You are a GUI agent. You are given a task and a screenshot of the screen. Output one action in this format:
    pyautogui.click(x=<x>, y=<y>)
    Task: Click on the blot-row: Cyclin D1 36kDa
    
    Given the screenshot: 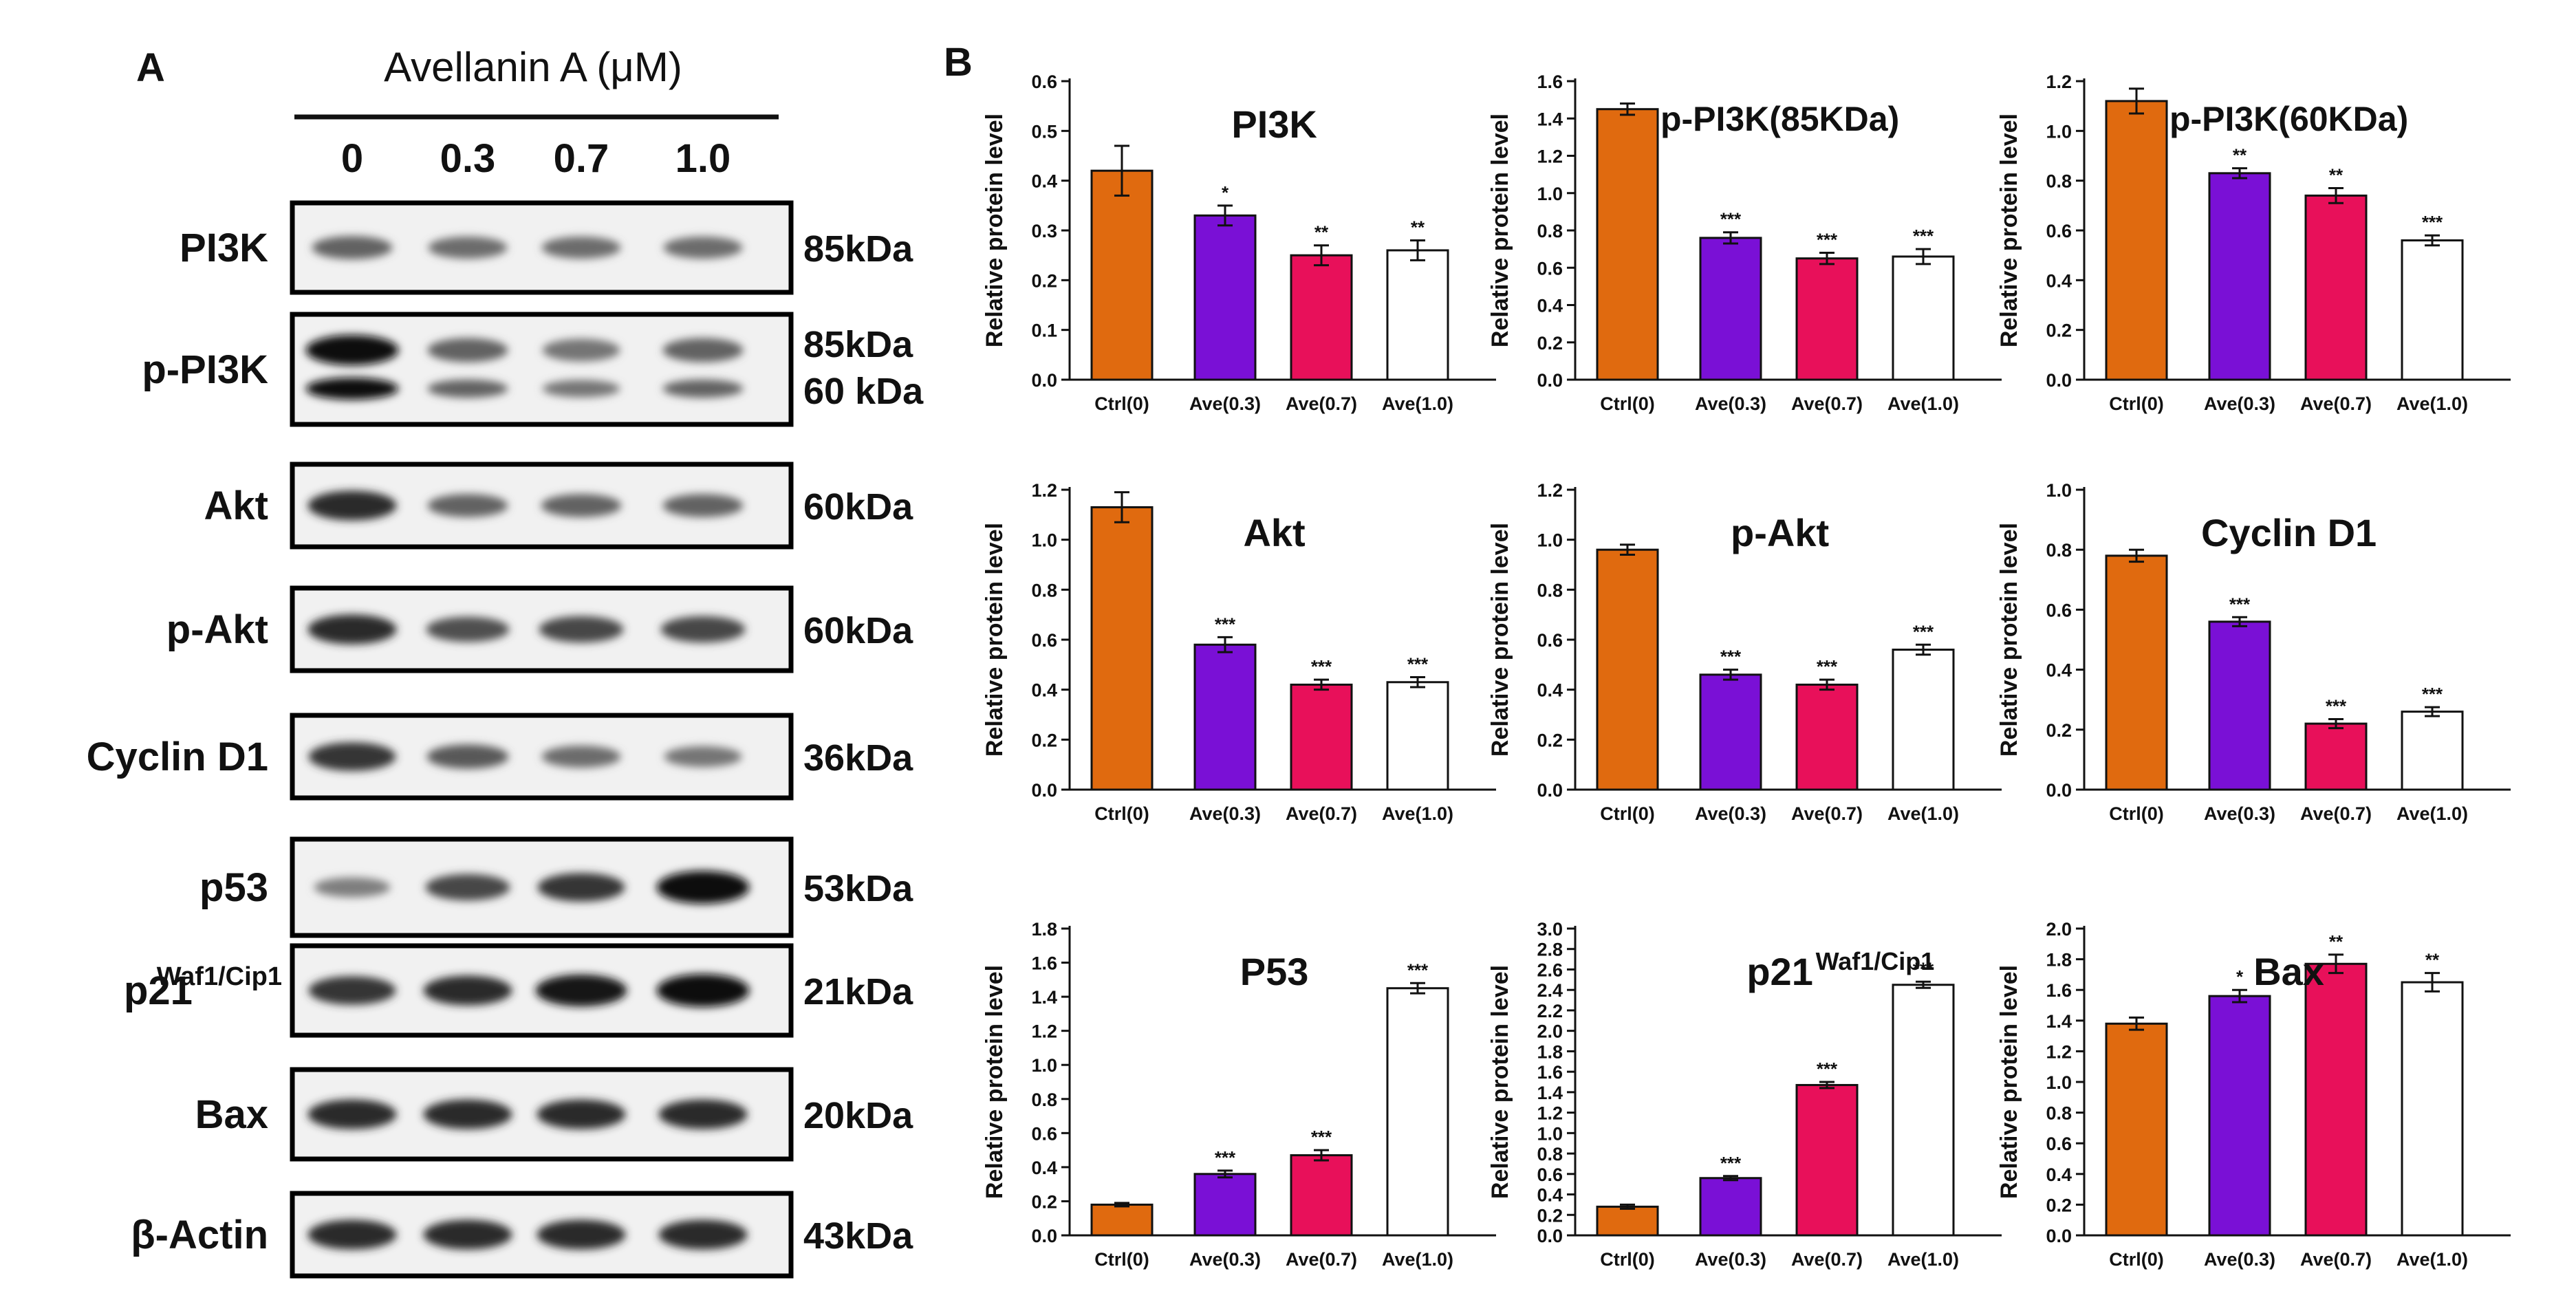 What is the action you would take?
    pyautogui.click(x=500, y=757)
    